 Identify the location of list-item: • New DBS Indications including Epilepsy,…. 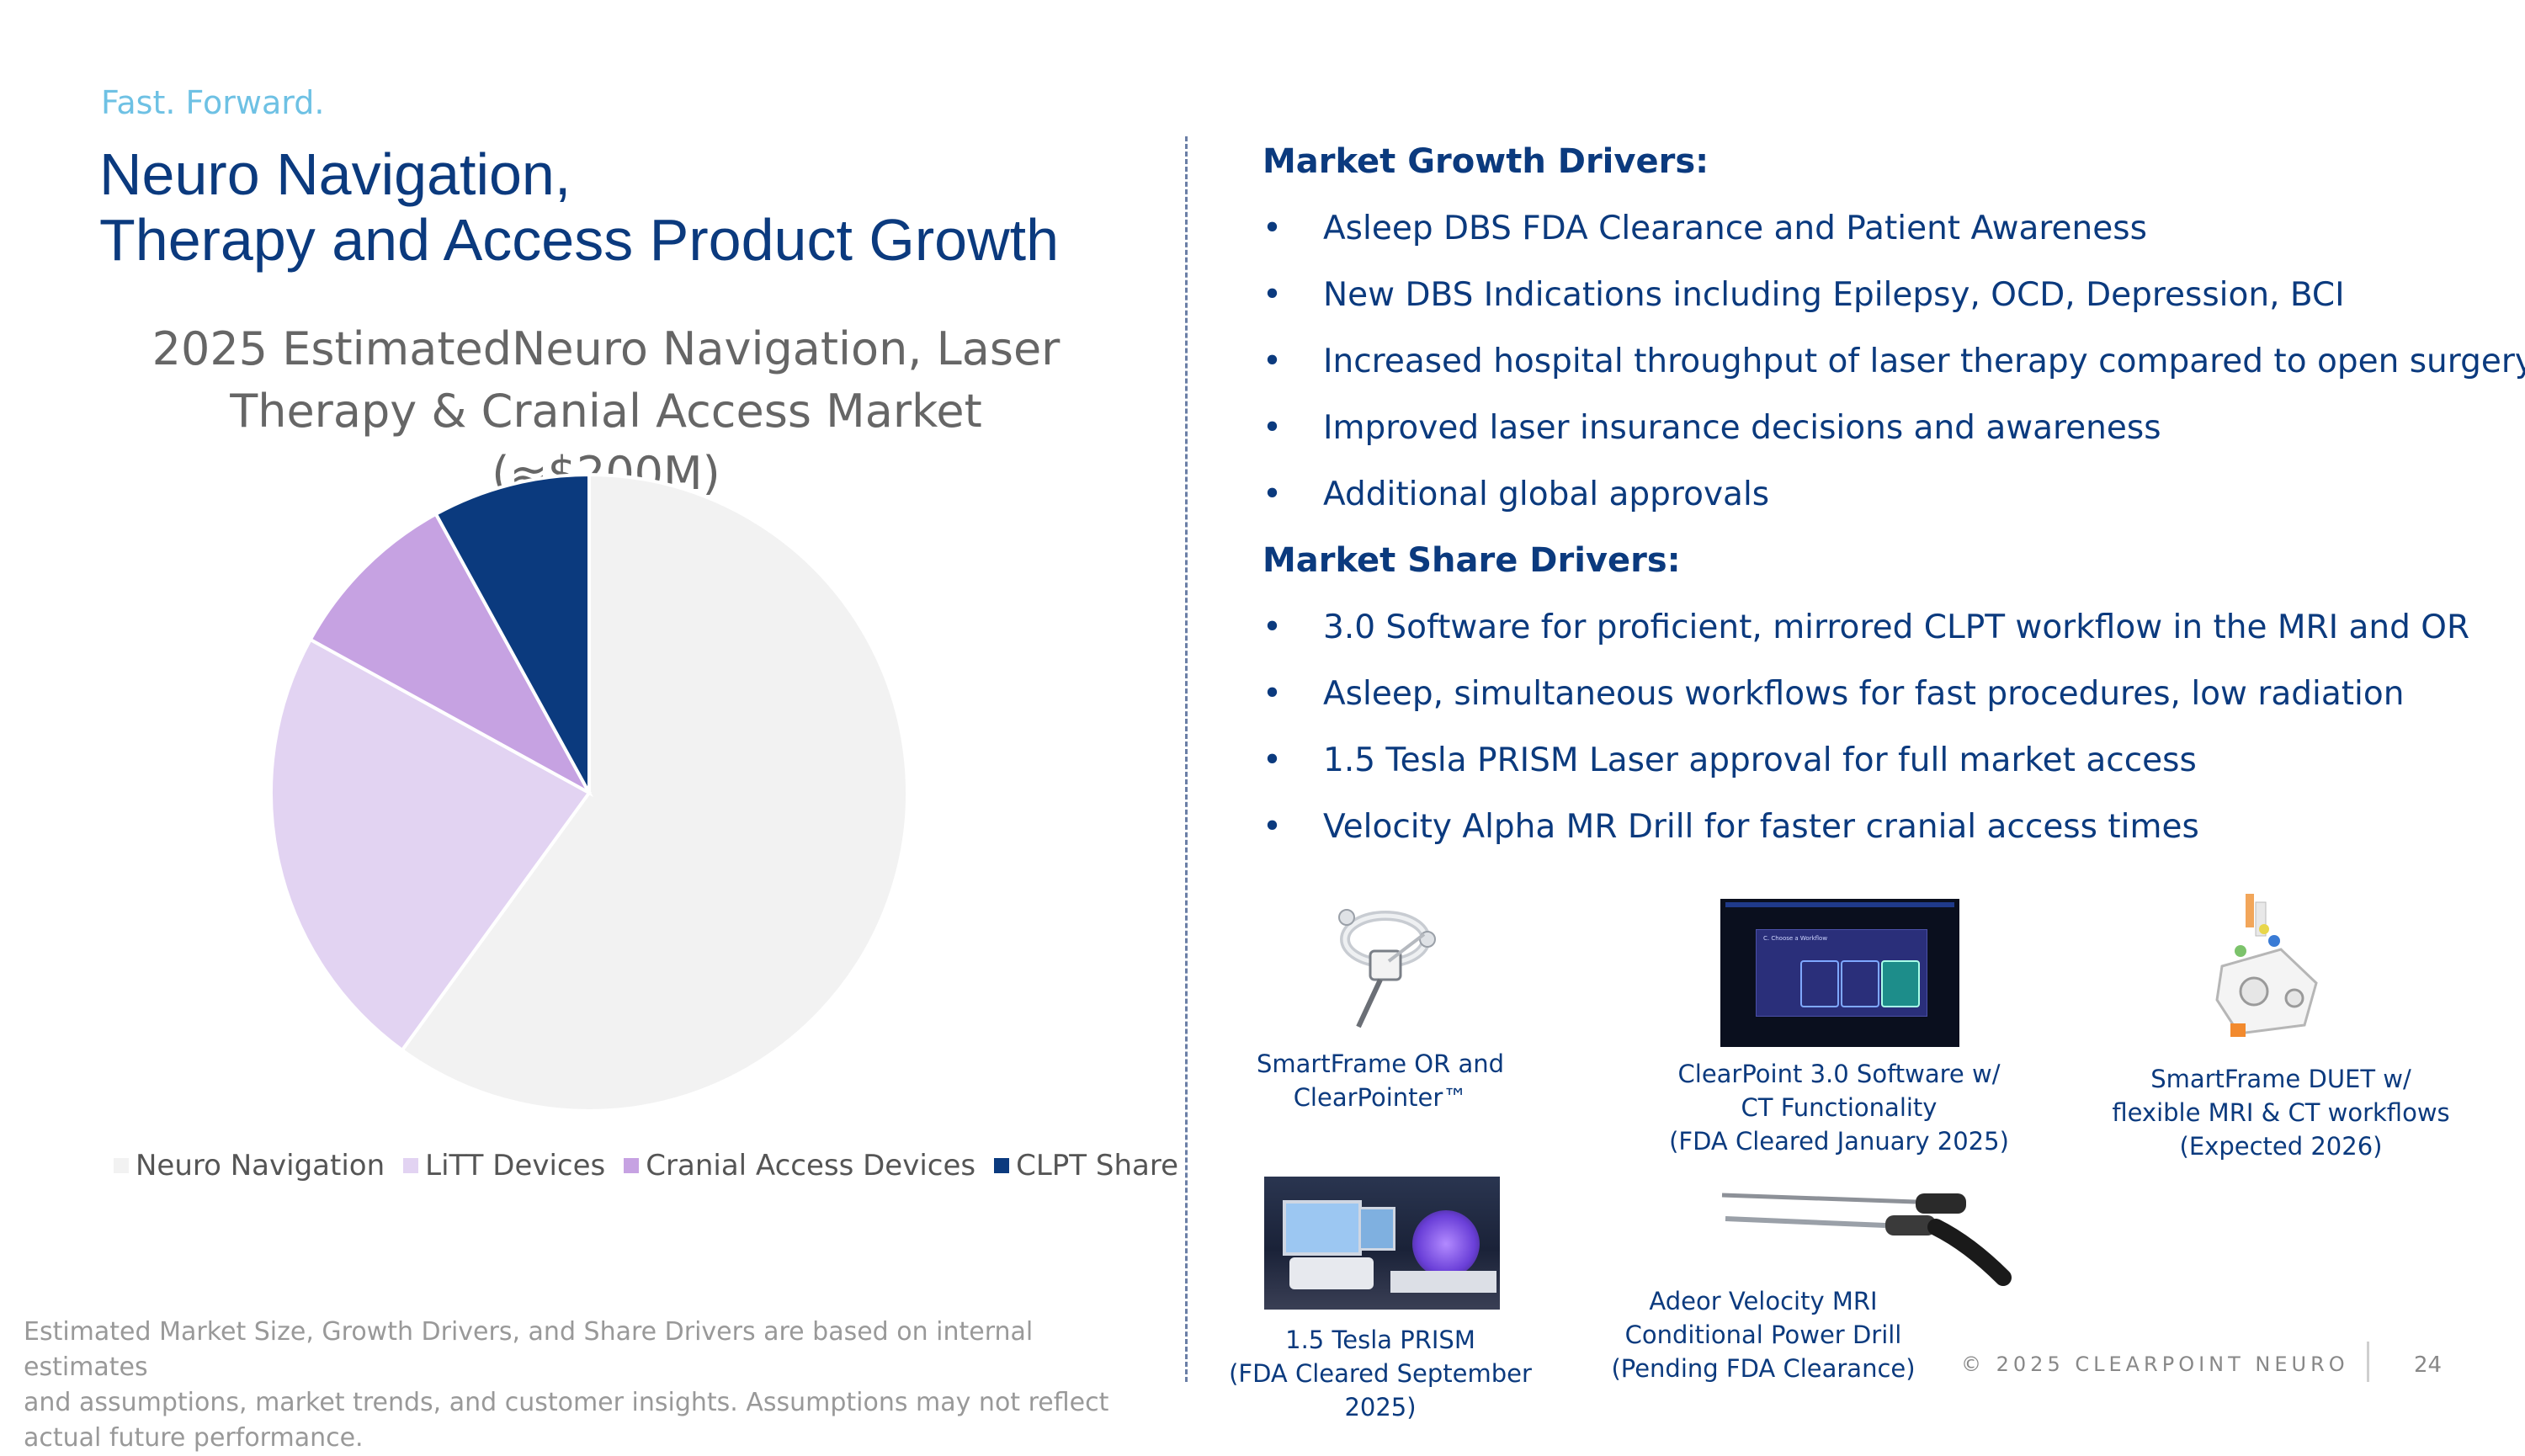
(1876, 309).